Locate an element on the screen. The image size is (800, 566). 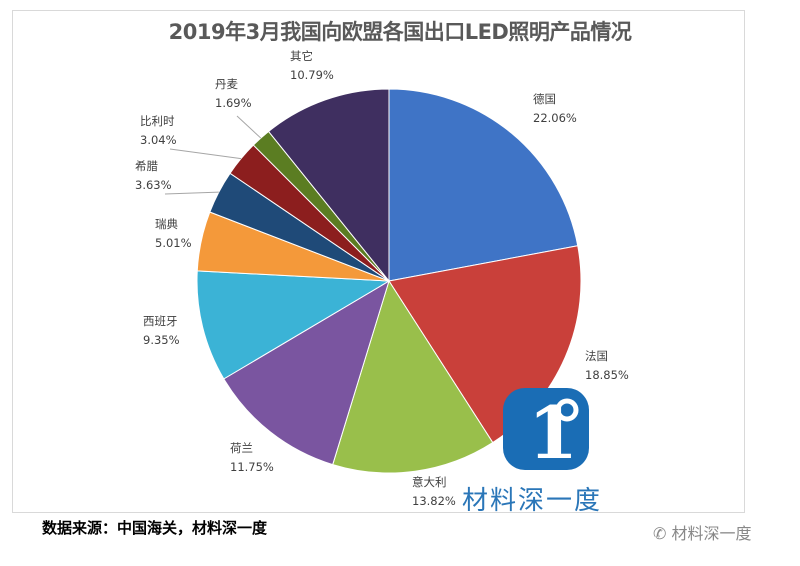
data-label-value: 3.04% is located at coordinates (158, 140).